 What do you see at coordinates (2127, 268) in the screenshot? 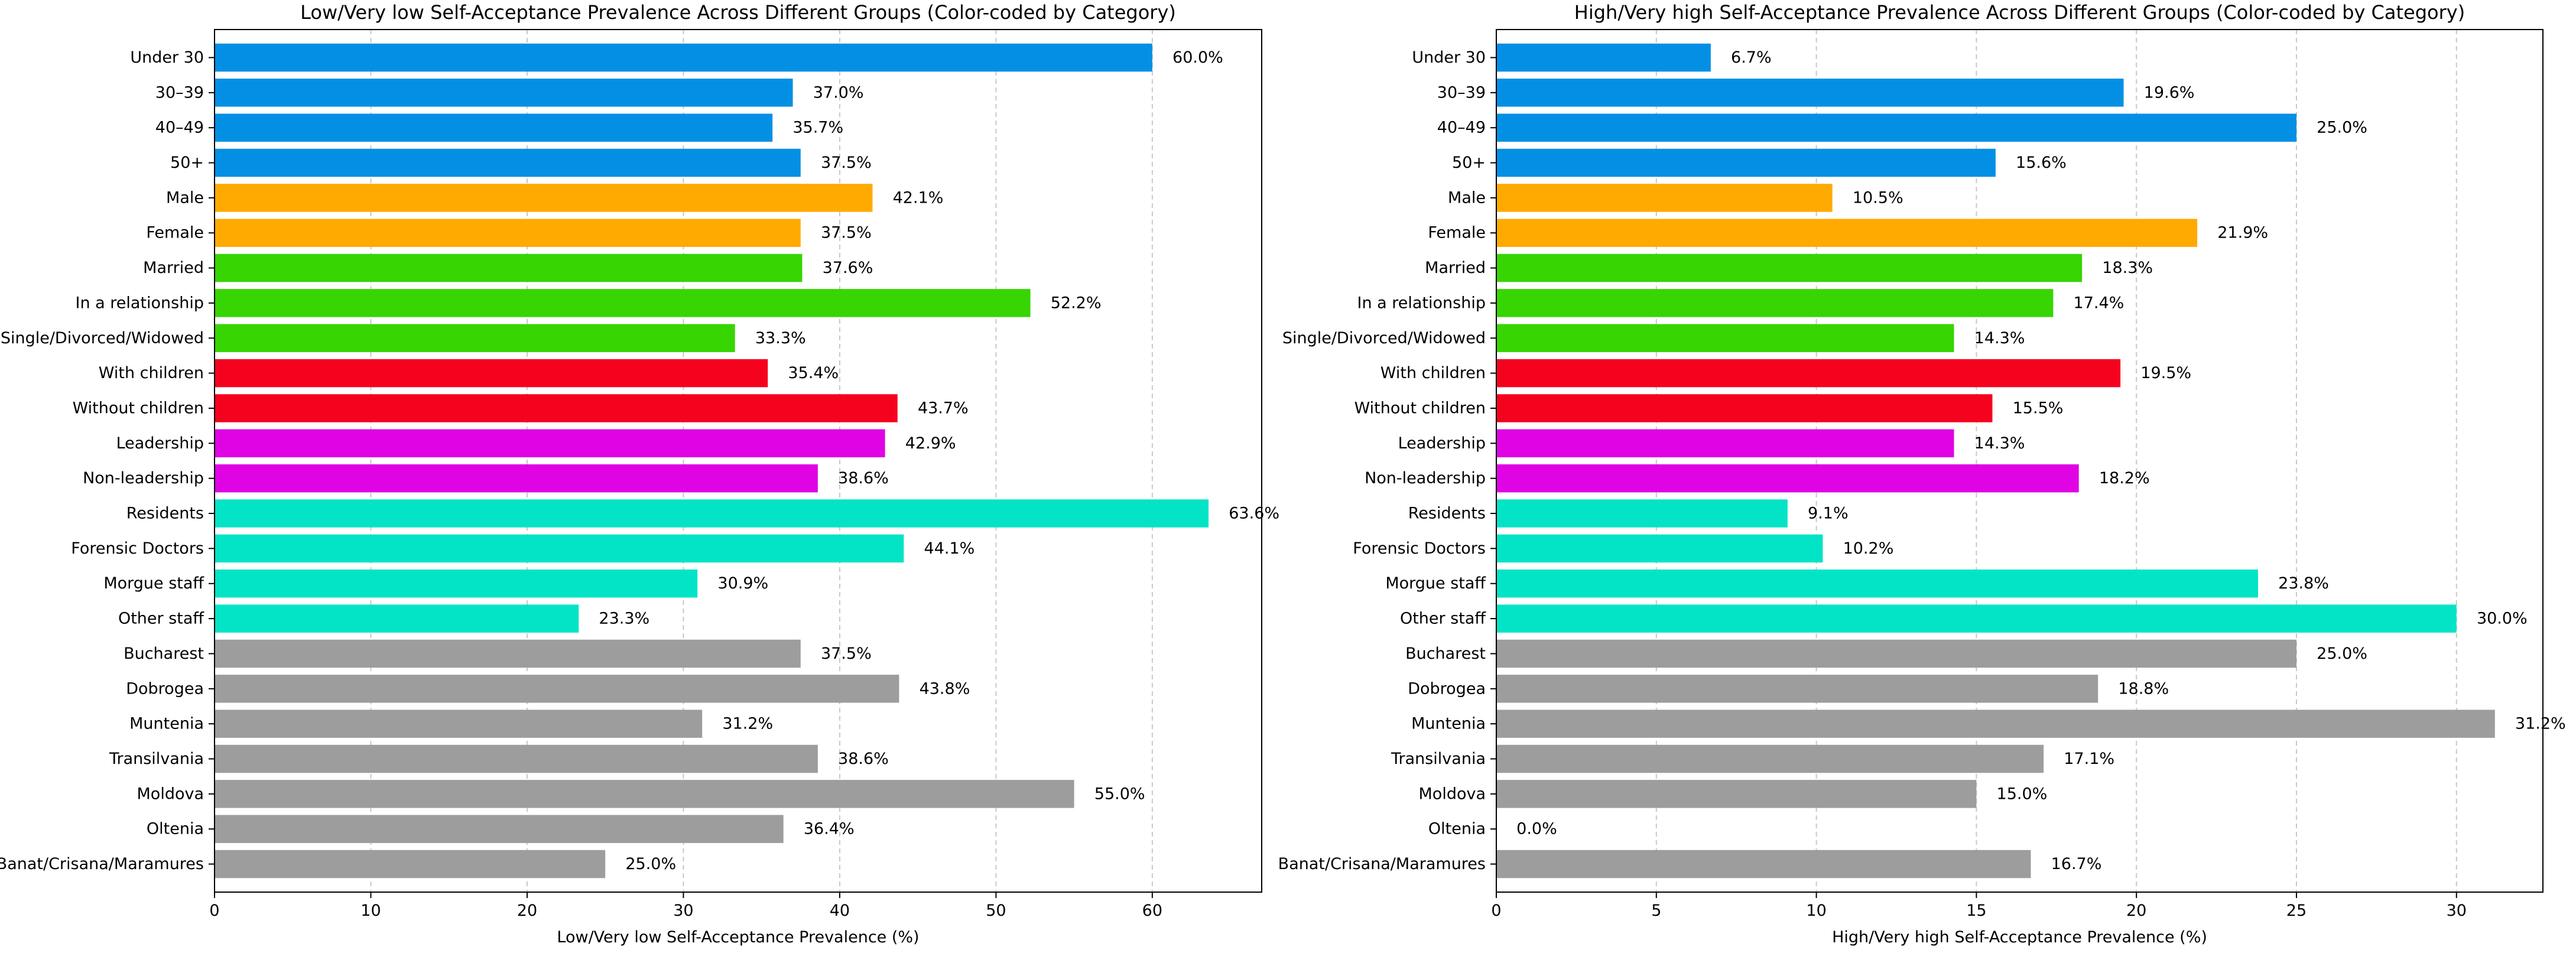
I see `data-label: 18.3%` at bounding box center [2127, 268].